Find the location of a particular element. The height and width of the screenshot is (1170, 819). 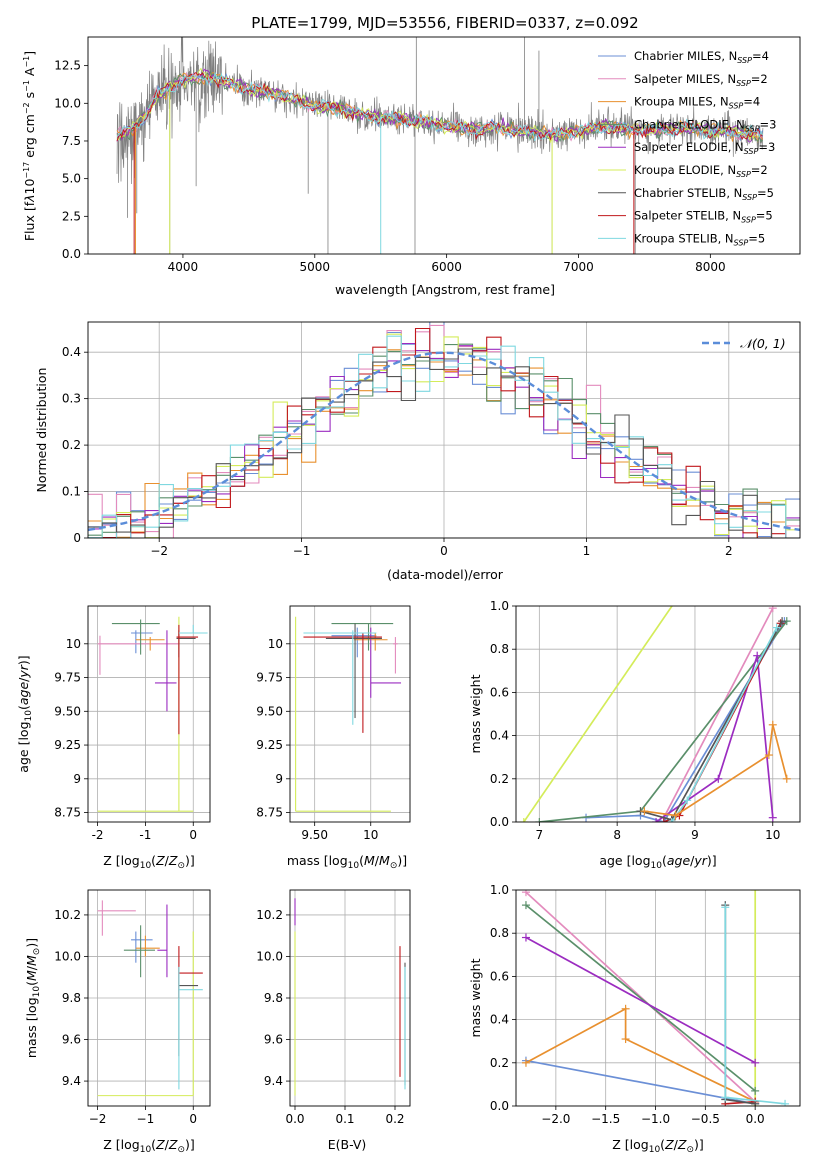

legend-label-kroupa_stelib: Kroupa STELIB, NSSP=5 is located at coordinates (699, 239).